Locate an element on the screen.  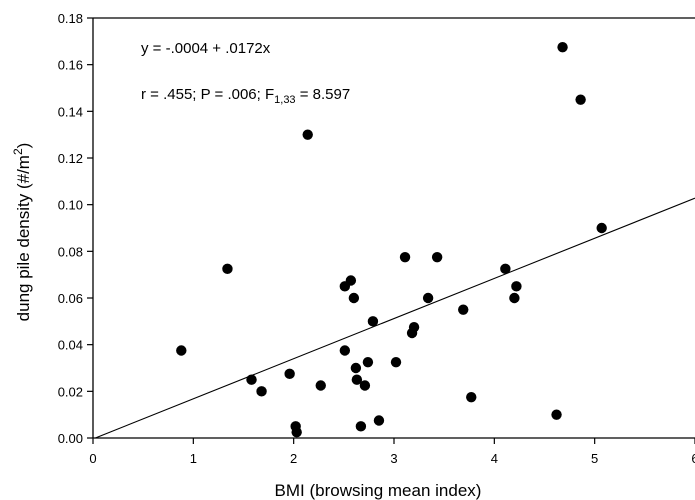
y-tick-label: 0.18 is located at coordinates (70, 18).